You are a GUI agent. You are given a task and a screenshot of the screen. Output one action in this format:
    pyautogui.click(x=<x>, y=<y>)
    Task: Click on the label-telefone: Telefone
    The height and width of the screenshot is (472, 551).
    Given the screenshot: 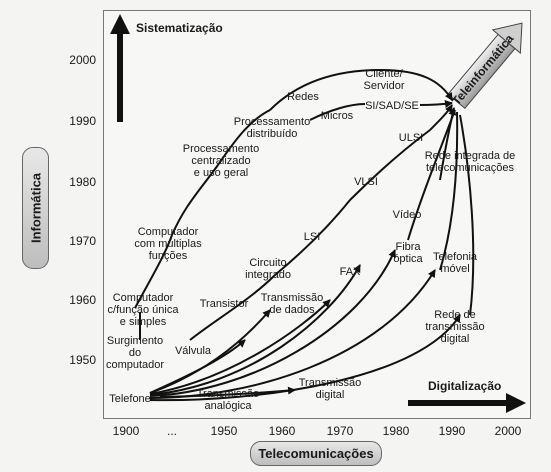 What is the action you would take?
    pyautogui.click(x=130, y=399)
    